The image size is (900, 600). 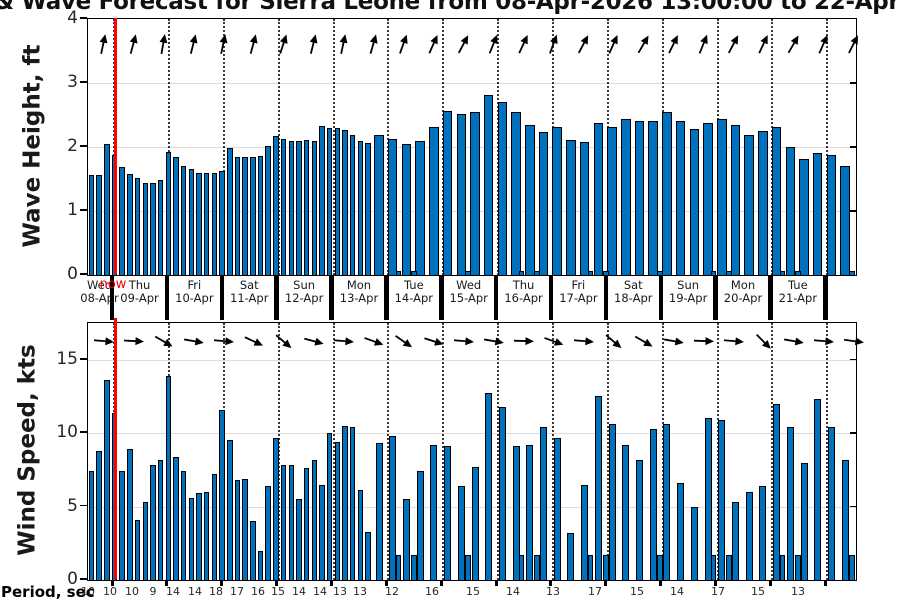 What do you see at coordinates (99, 297) in the screenshot?
I see `day-date: 08-Apr` at bounding box center [99, 297].